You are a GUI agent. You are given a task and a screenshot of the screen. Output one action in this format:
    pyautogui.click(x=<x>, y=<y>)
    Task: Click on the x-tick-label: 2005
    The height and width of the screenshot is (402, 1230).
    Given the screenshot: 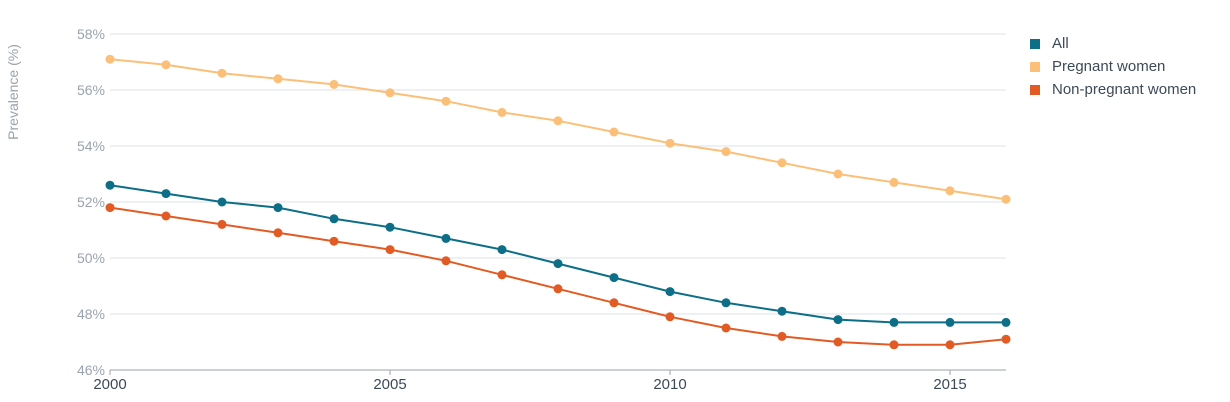 What is the action you would take?
    pyautogui.click(x=389, y=384)
    